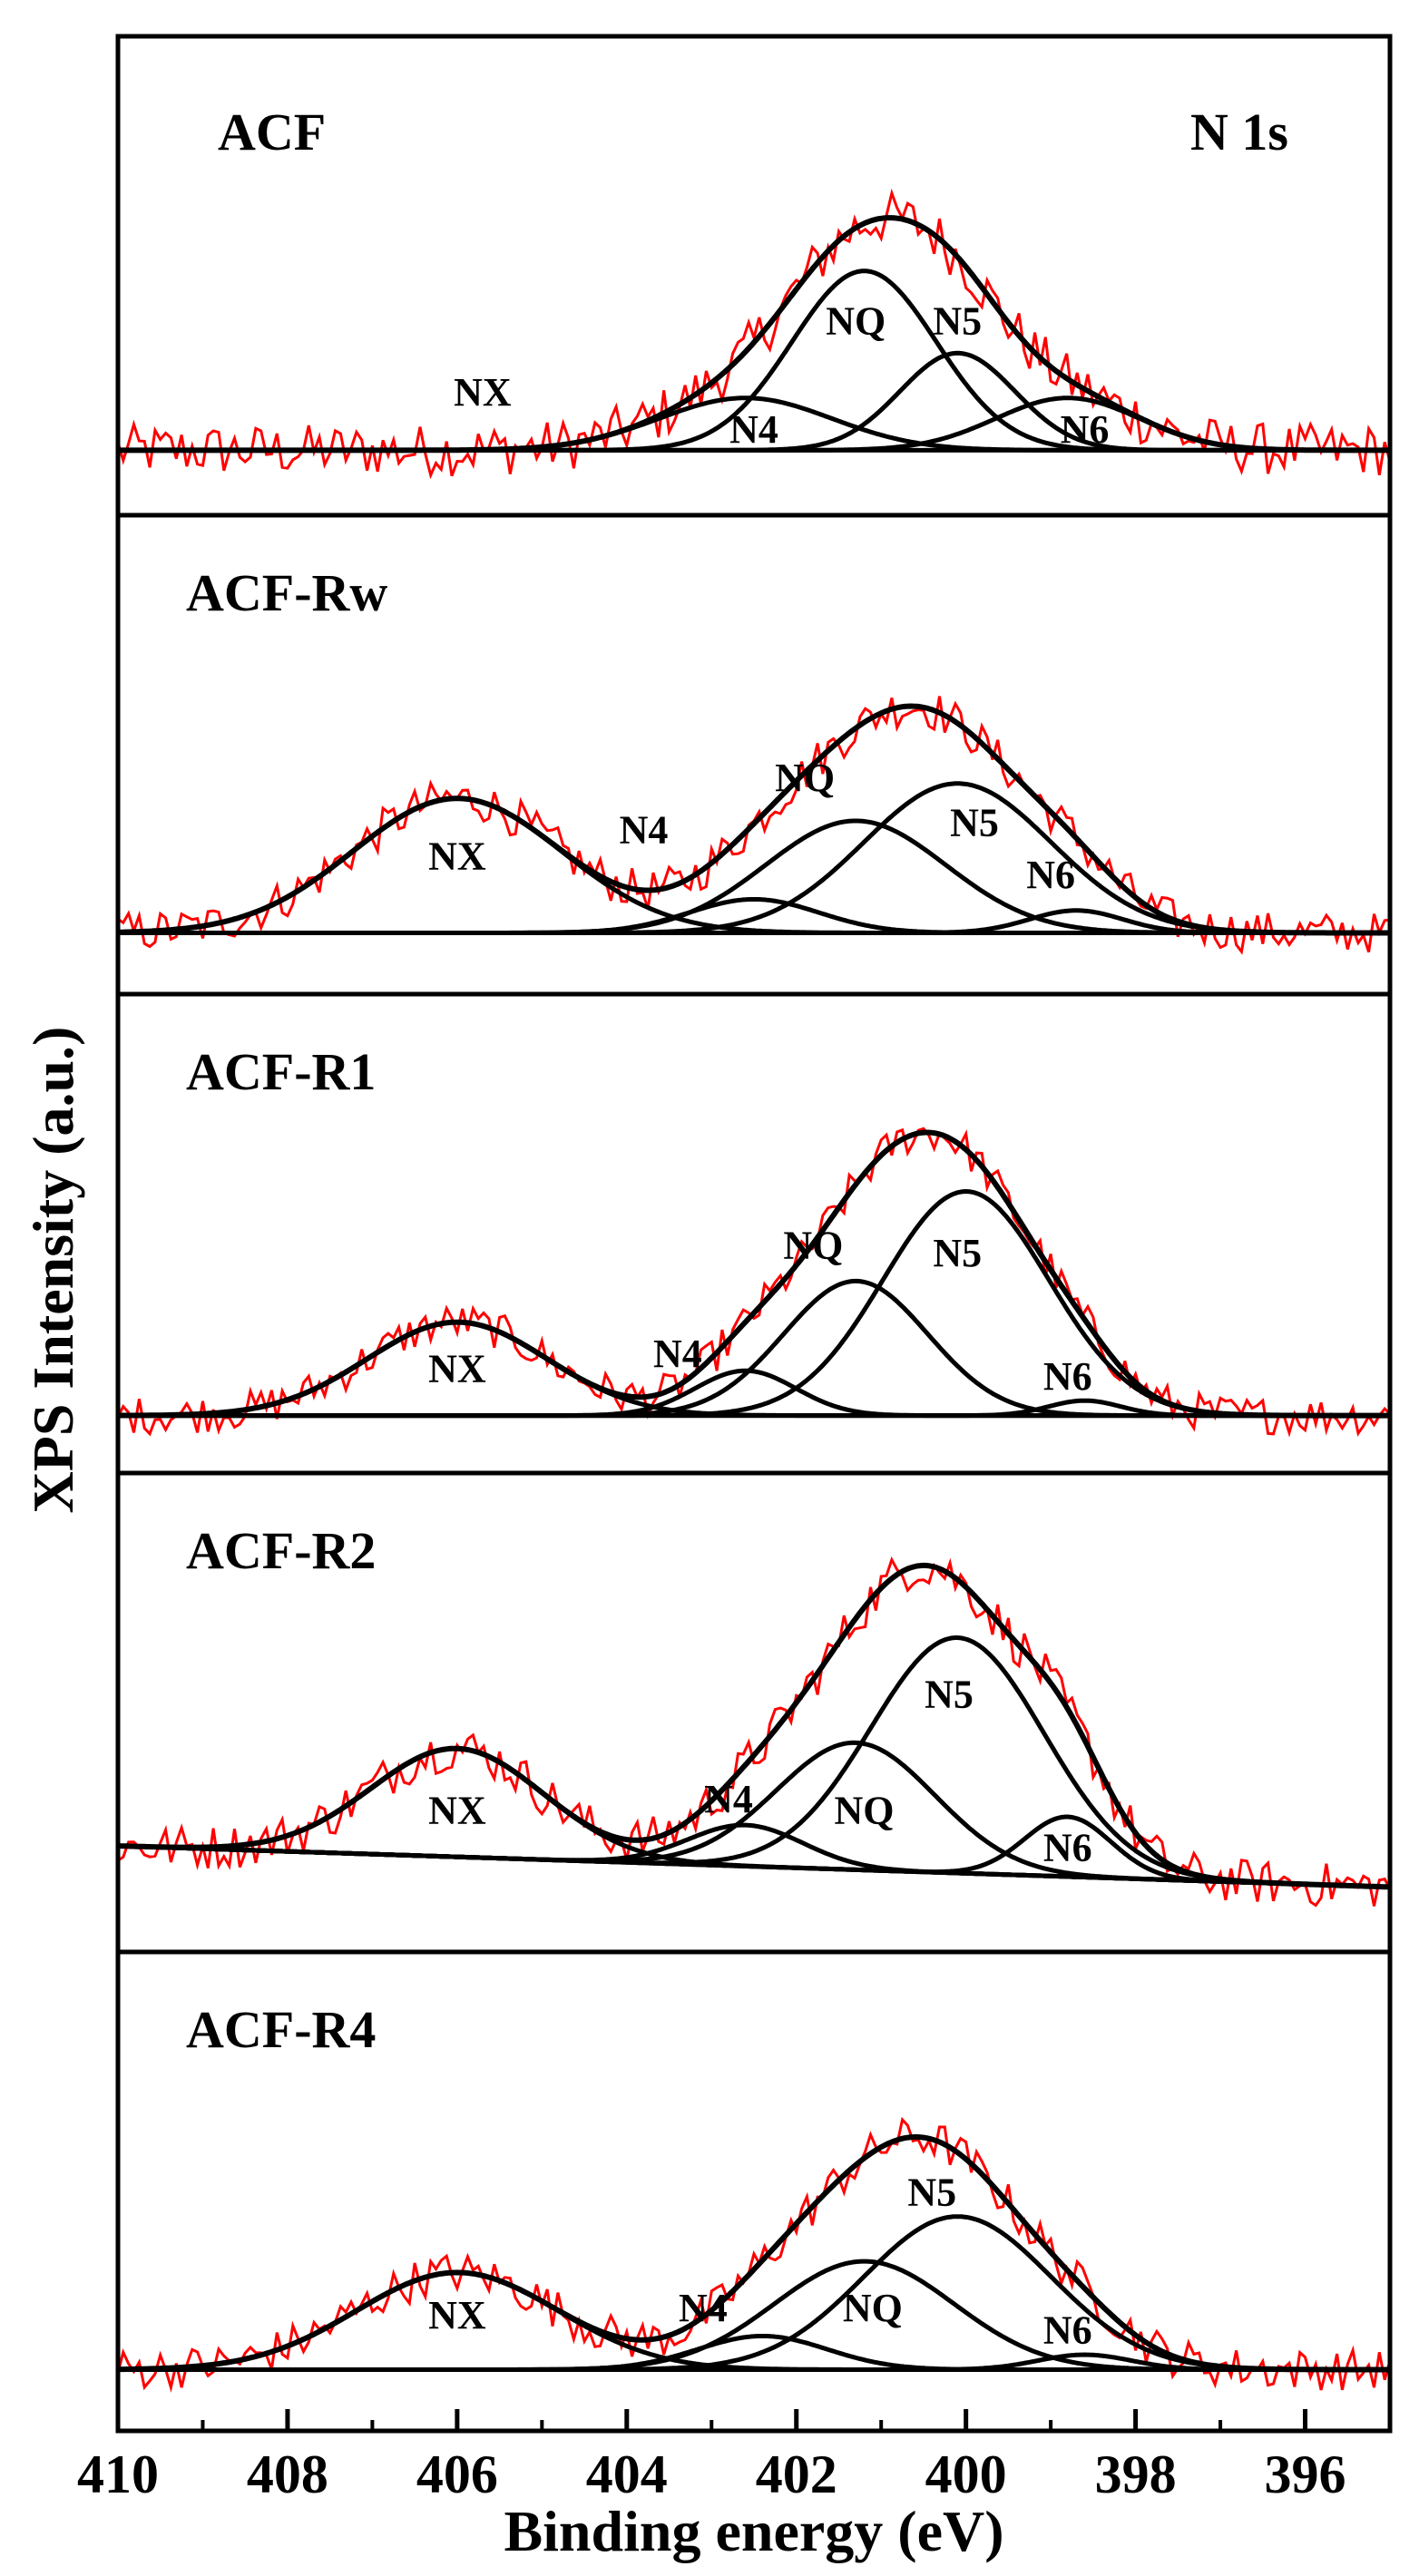 Image resolution: width=1419 pixels, height=2576 pixels. Describe the element at coordinates (281, 2029) in the screenshot. I see `panel-title: ACF-R4` at that location.